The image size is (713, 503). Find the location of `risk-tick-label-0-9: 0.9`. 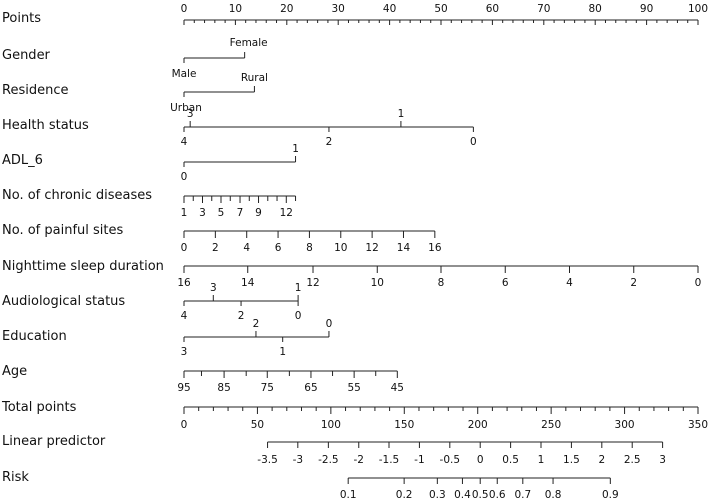

risk-tick-label-0-9: 0.9 is located at coordinates (610, 495).